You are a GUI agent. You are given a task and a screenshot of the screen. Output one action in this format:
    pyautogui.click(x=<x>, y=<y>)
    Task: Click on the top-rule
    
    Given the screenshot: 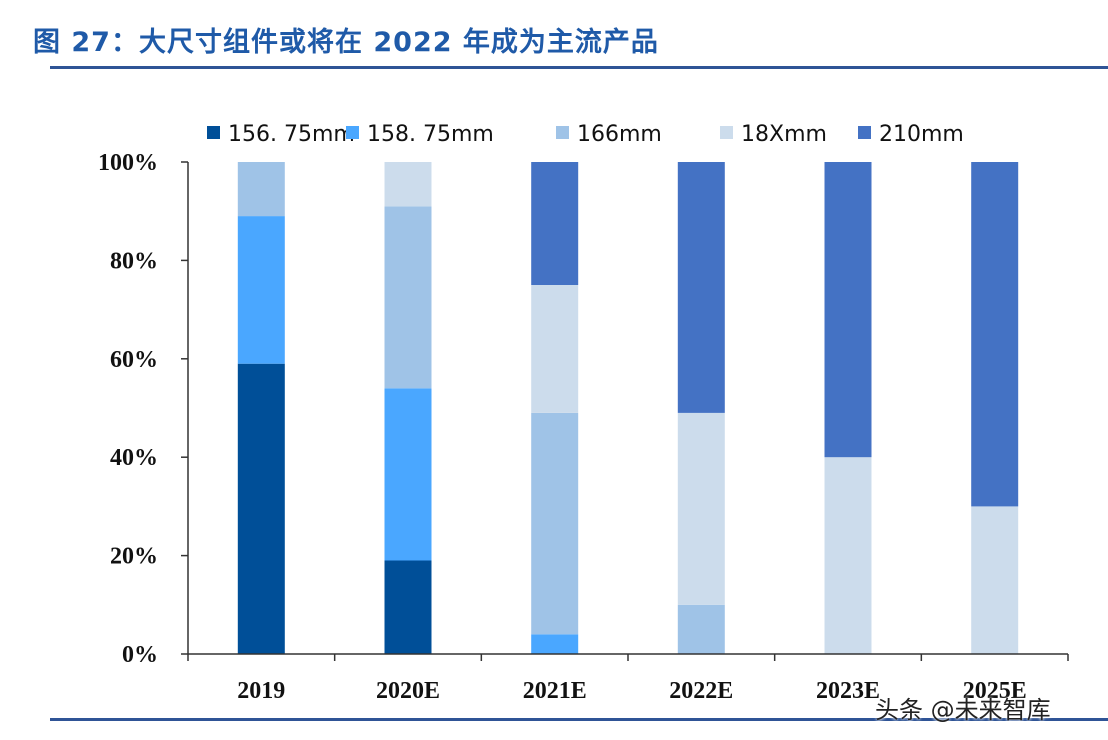 What is the action you would take?
    pyautogui.click(x=579, y=67)
    